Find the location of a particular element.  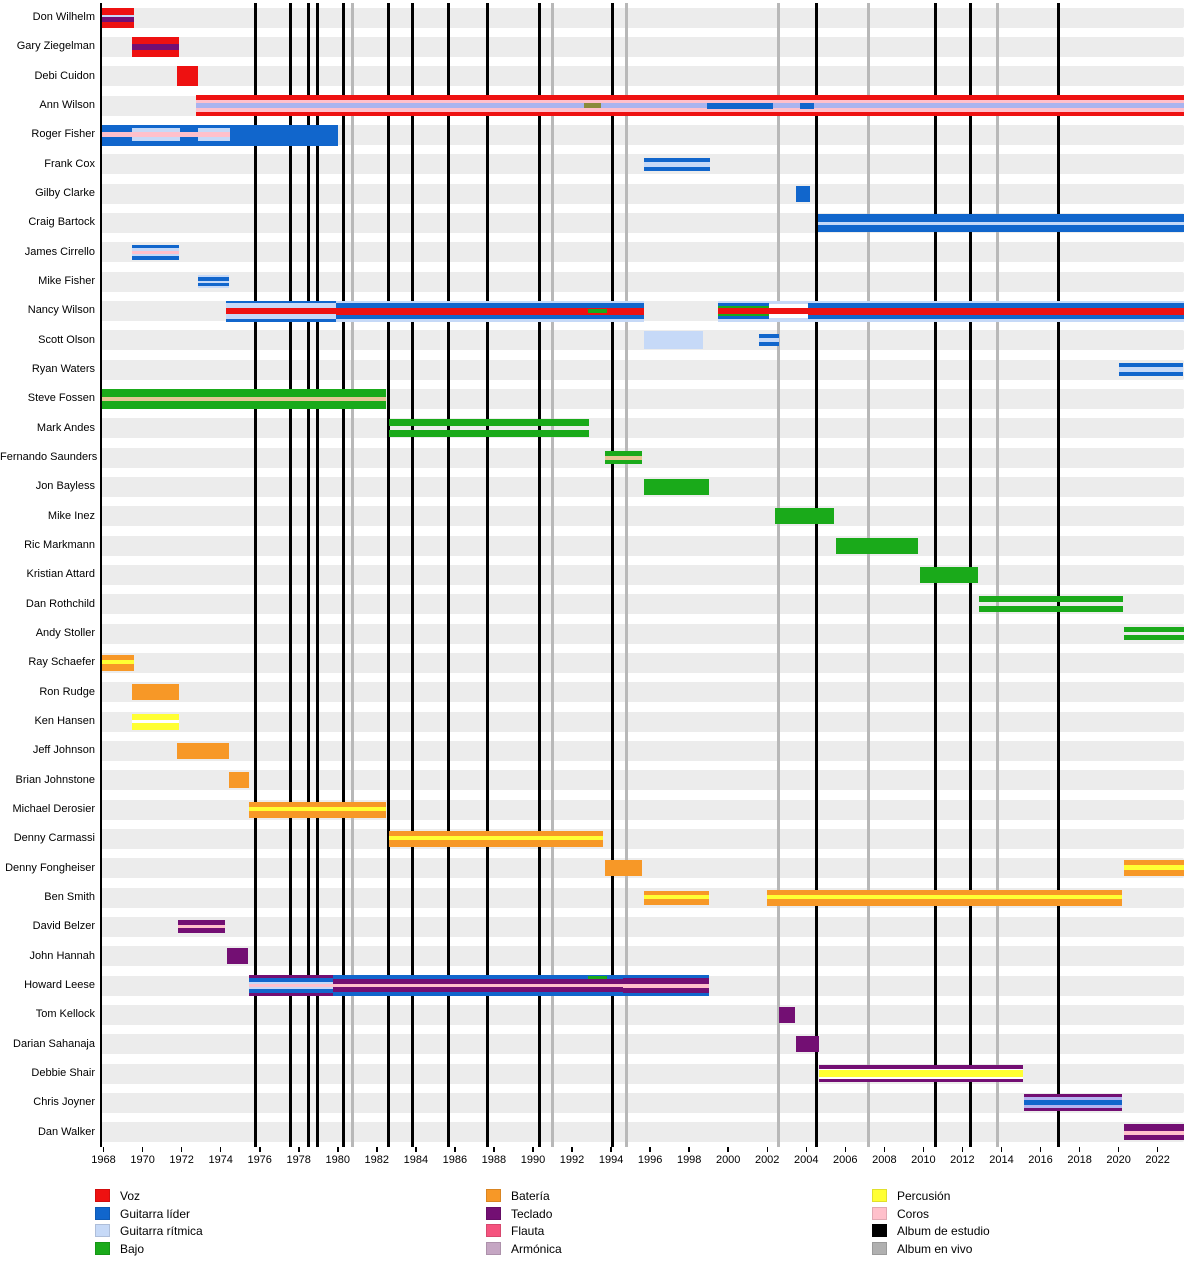

y-axis-line is located at coordinates (101, 575).